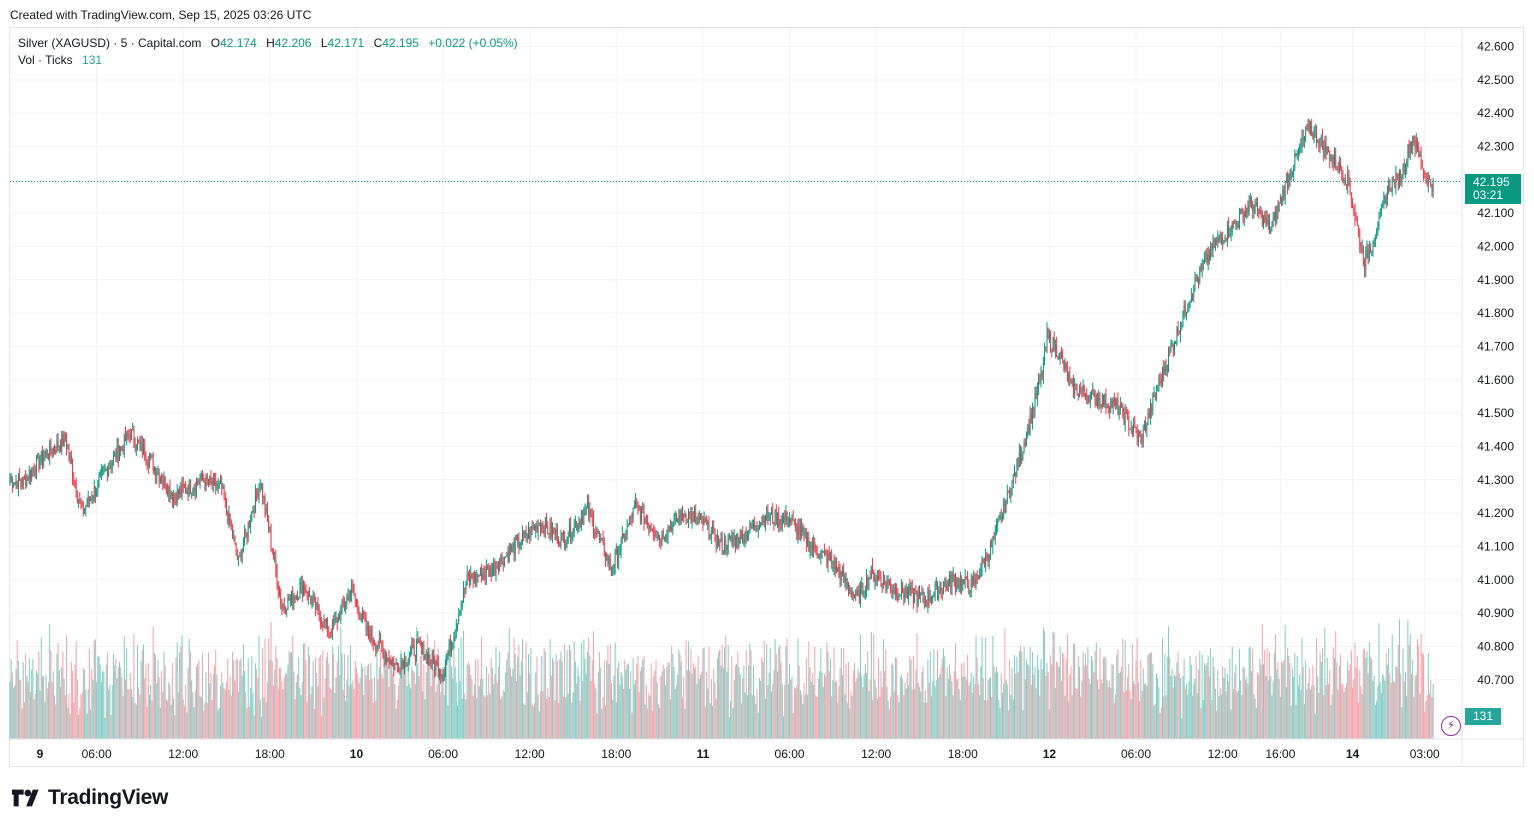 The image size is (1534, 827). Describe the element at coordinates (1495, 646) in the screenshot. I see `price-tick-label: 40.800` at that location.